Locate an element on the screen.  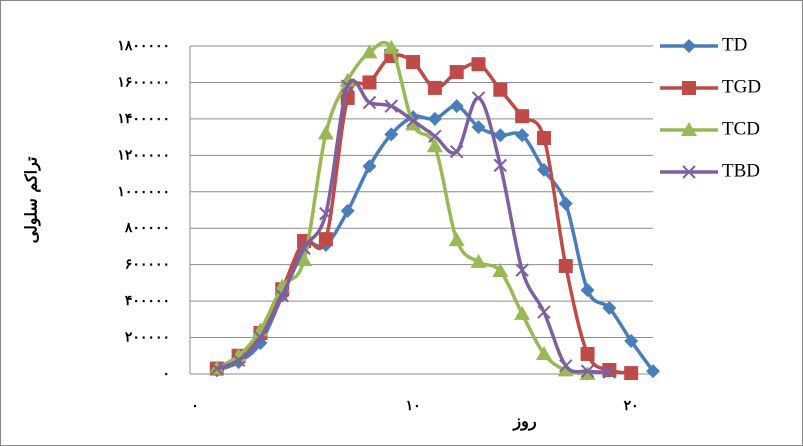
x-tick-label: ۲۰ is located at coordinates (631, 406).